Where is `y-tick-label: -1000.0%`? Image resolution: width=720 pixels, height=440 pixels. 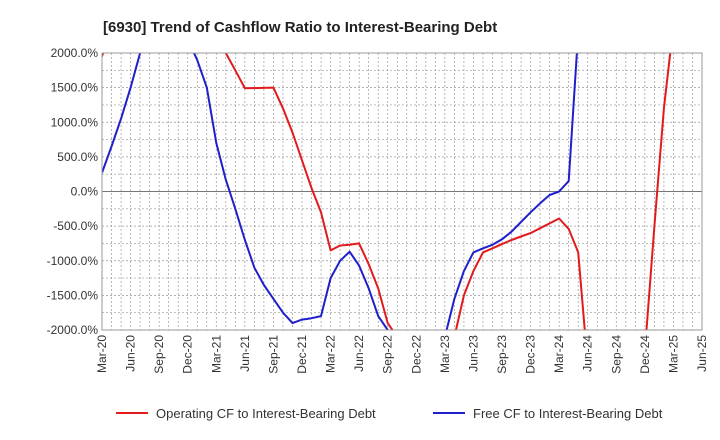 y-tick-label: -1000.0% is located at coordinates (73, 261).